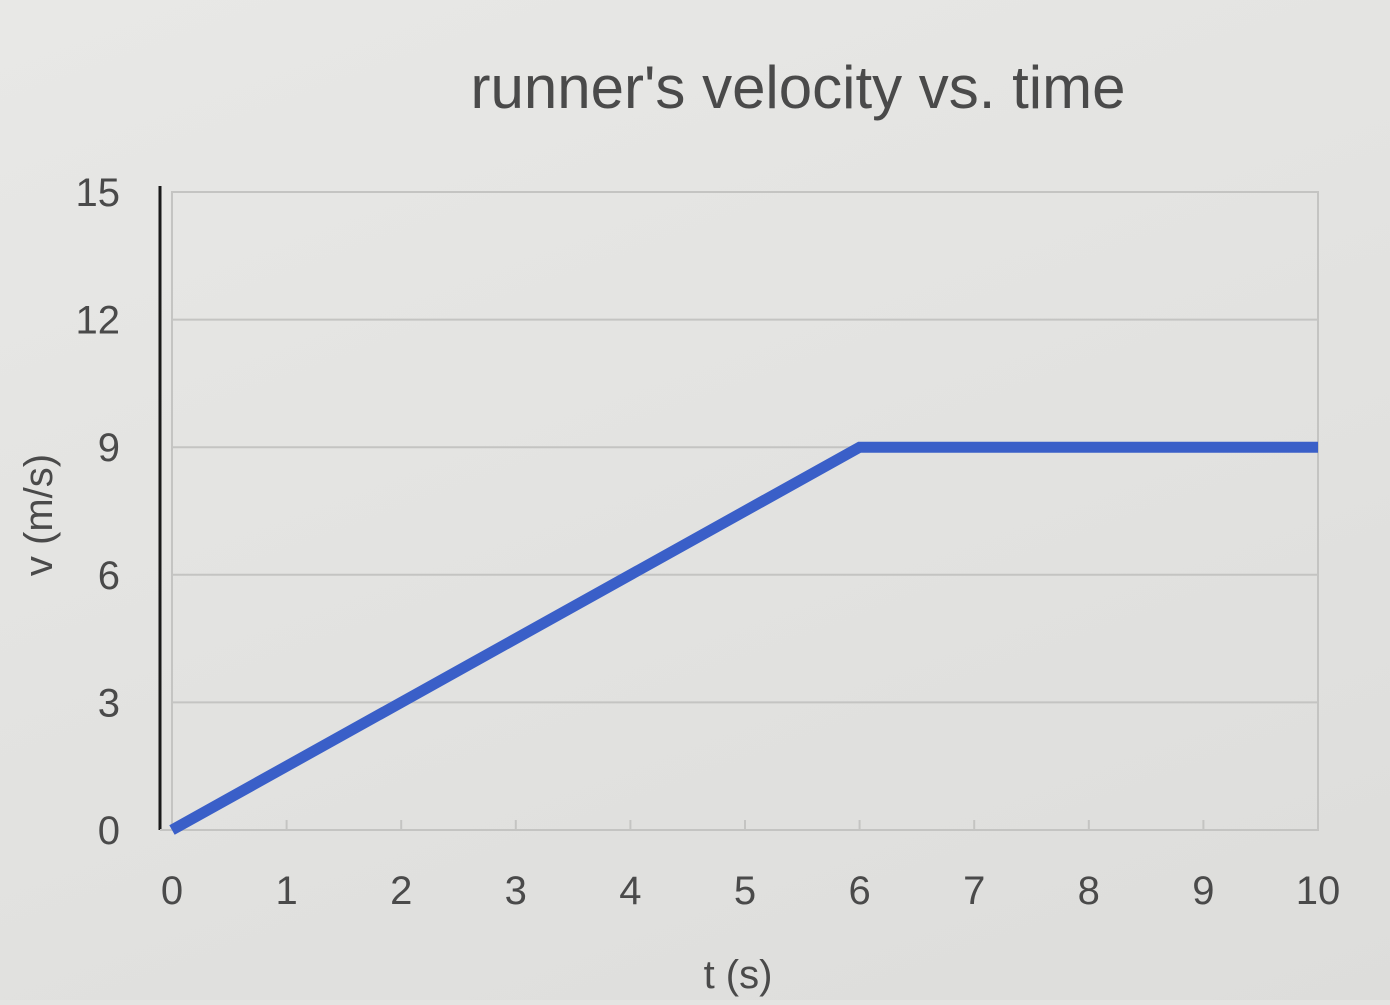  Describe the element at coordinates (98, 321) in the screenshot. I see `y-tick-label-12: 12` at that location.